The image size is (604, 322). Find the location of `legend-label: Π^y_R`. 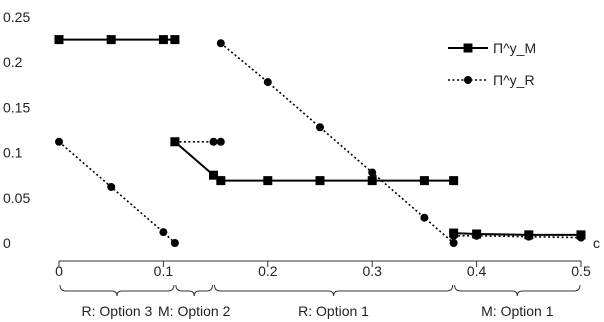

legend-label: Π^y_R is located at coordinates (514, 80).